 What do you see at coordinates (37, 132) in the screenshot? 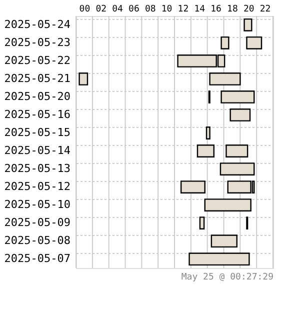
I see `y-tick-label: 2025-05-15` at bounding box center [37, 132].